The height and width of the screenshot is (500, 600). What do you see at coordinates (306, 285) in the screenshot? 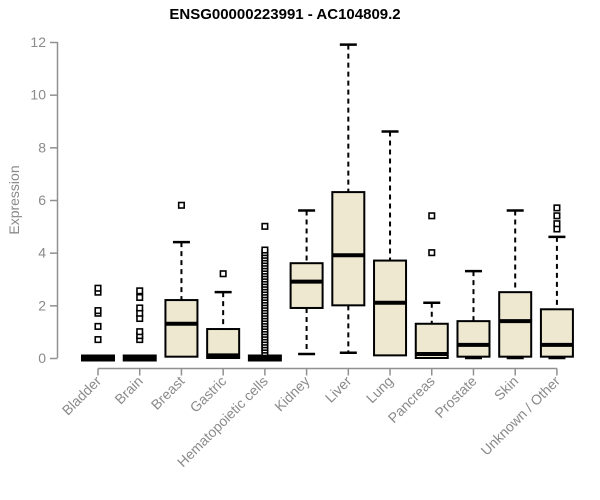
I see `box-kidney` at bounding box center [306, 285].